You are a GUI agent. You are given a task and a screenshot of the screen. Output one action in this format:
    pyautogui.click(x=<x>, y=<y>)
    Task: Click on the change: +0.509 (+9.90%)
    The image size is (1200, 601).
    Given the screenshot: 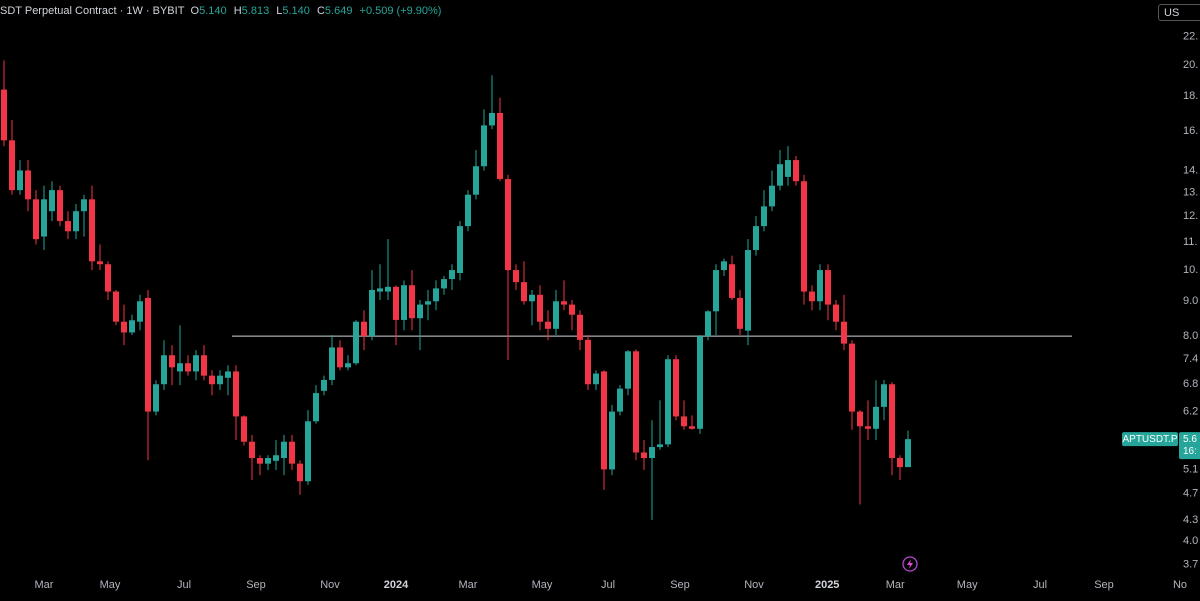 What is the action you would take?
    pyautogui.click(x=400, y=11)
    